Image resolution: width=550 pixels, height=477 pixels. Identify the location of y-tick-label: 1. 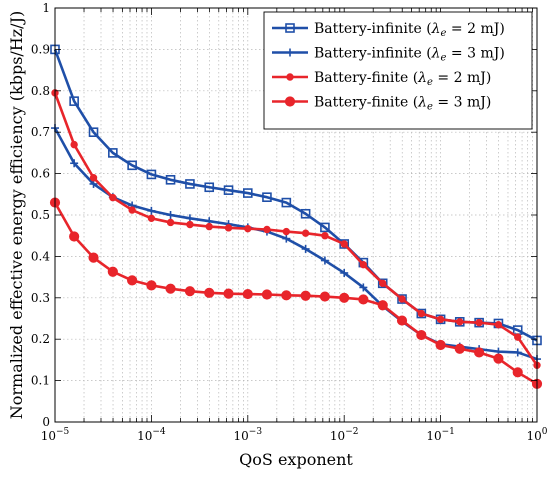
(46, 8).